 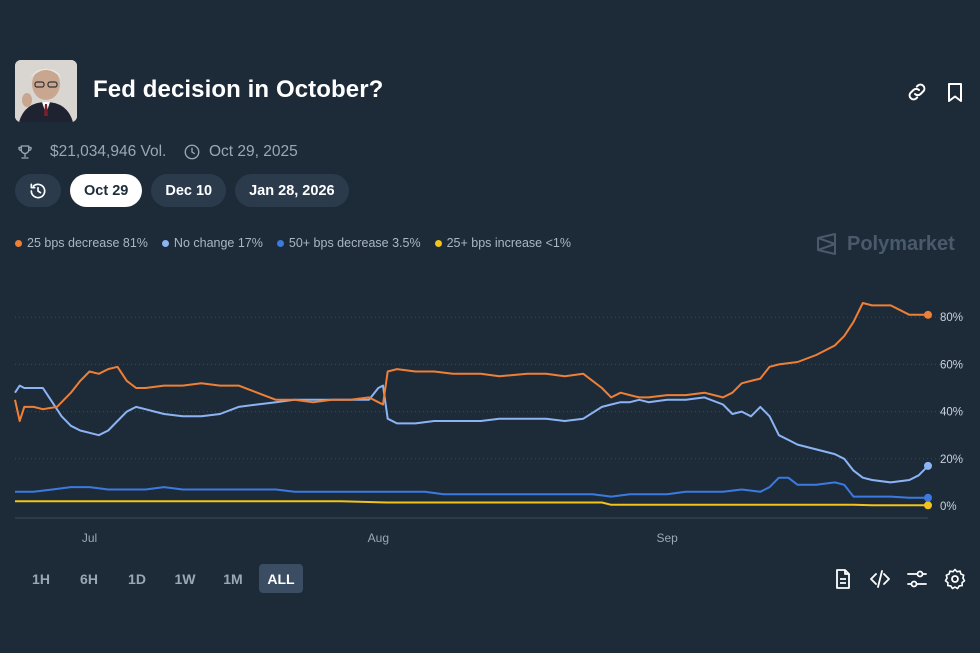 I want to click on y-axis: 0% 20% 40% 60% 80%, so click(x=951, y=412).